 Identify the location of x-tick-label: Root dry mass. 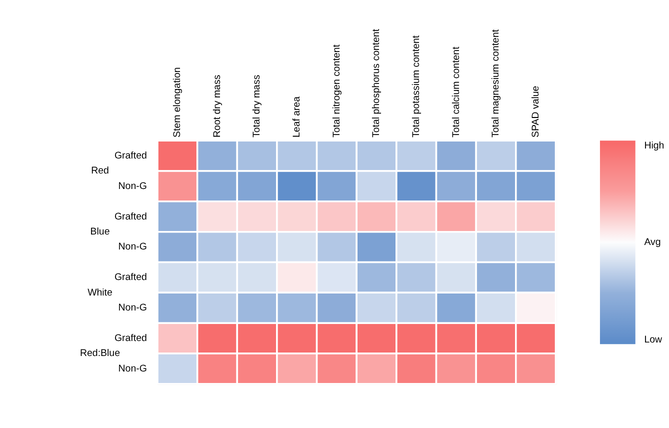
(217, 106).